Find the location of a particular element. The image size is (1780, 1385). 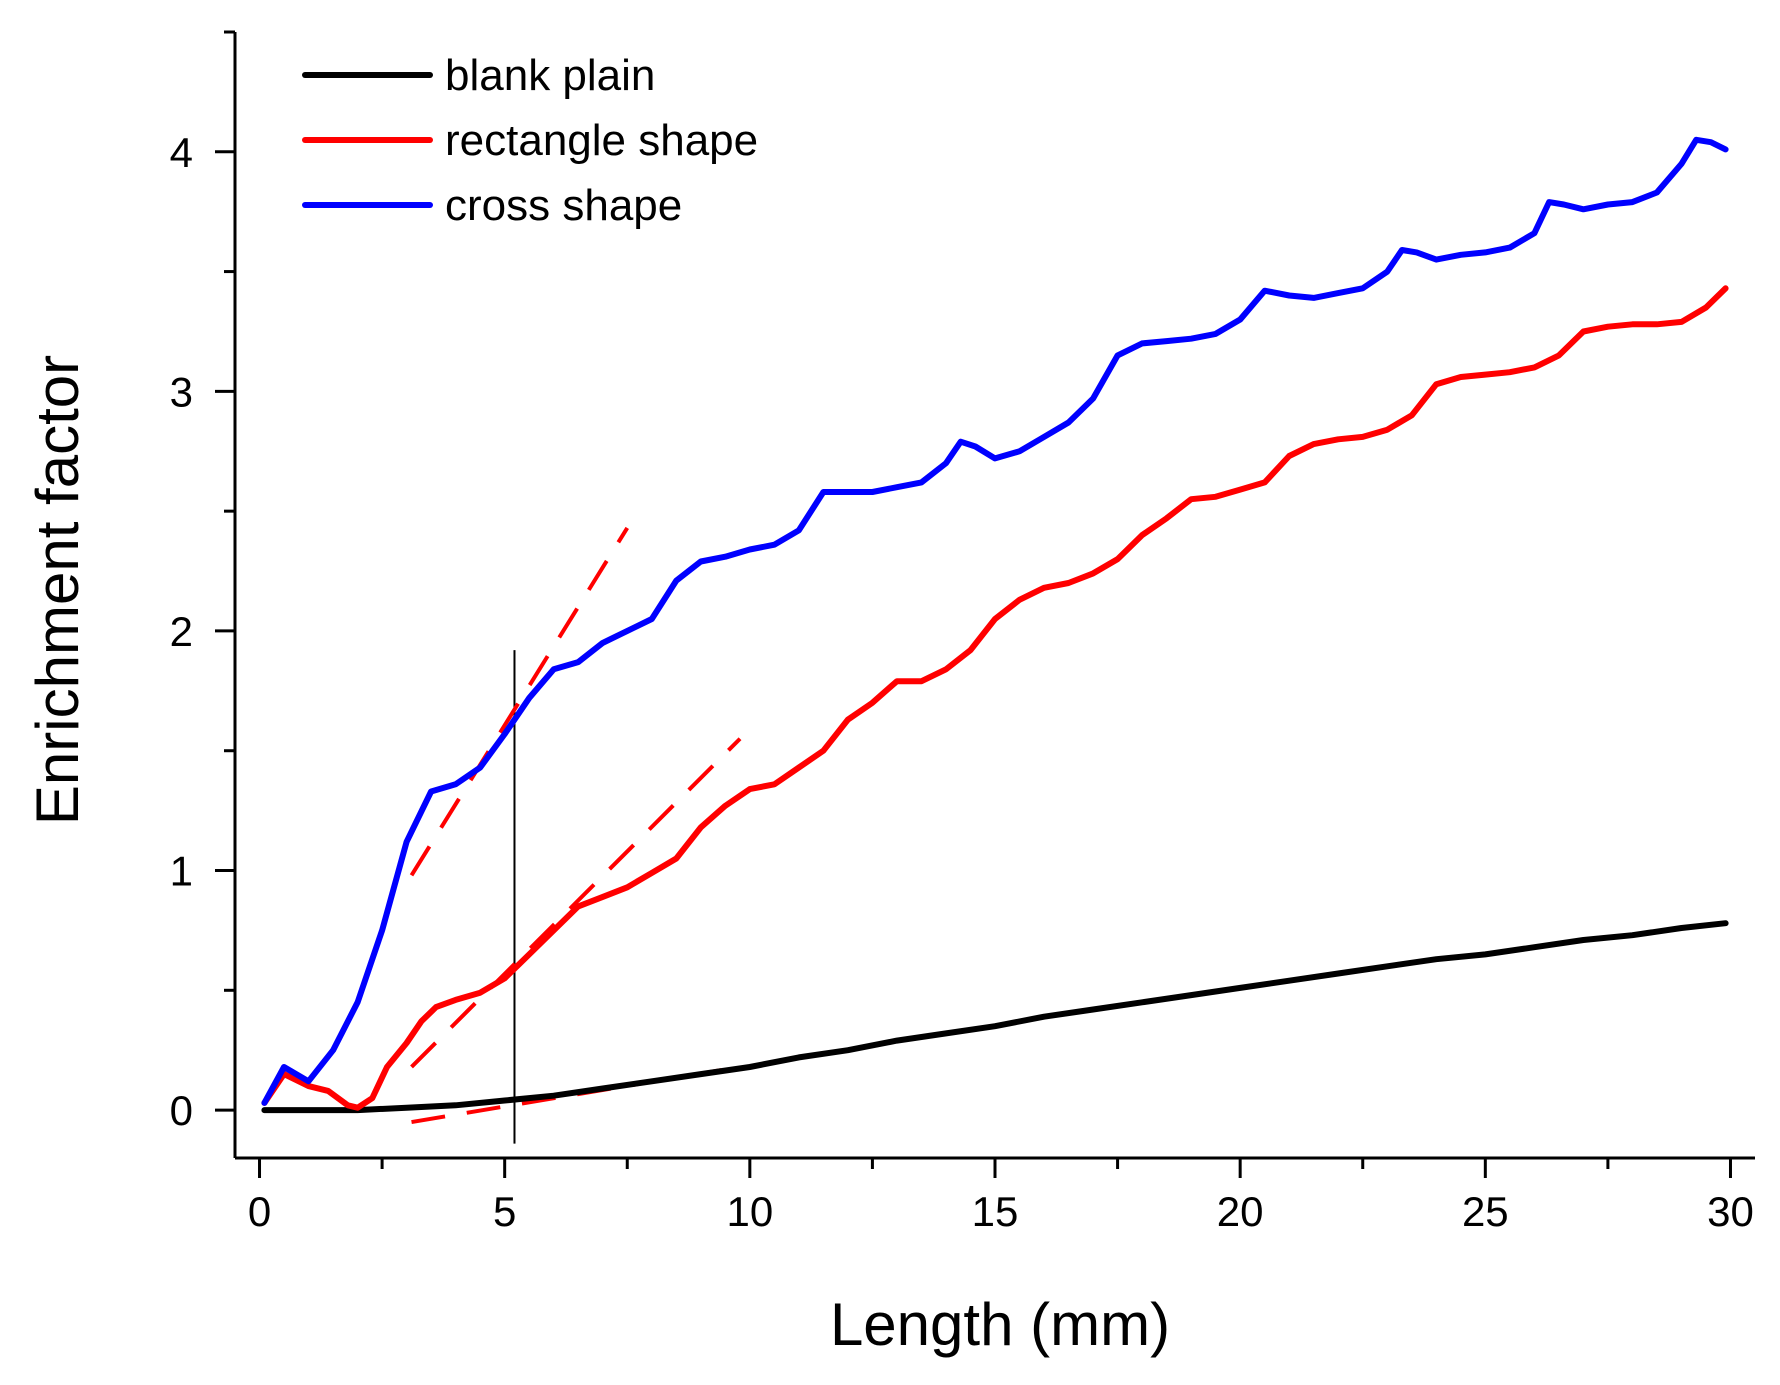

legend-label: blank plain is located at coordinates (550, 75).